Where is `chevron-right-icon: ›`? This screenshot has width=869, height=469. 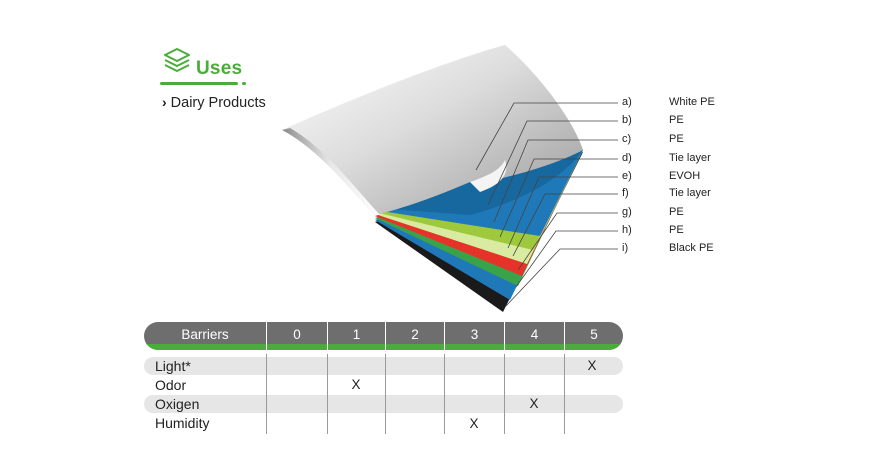 chevron-right-icon: › is located at coordinates (164, 102).